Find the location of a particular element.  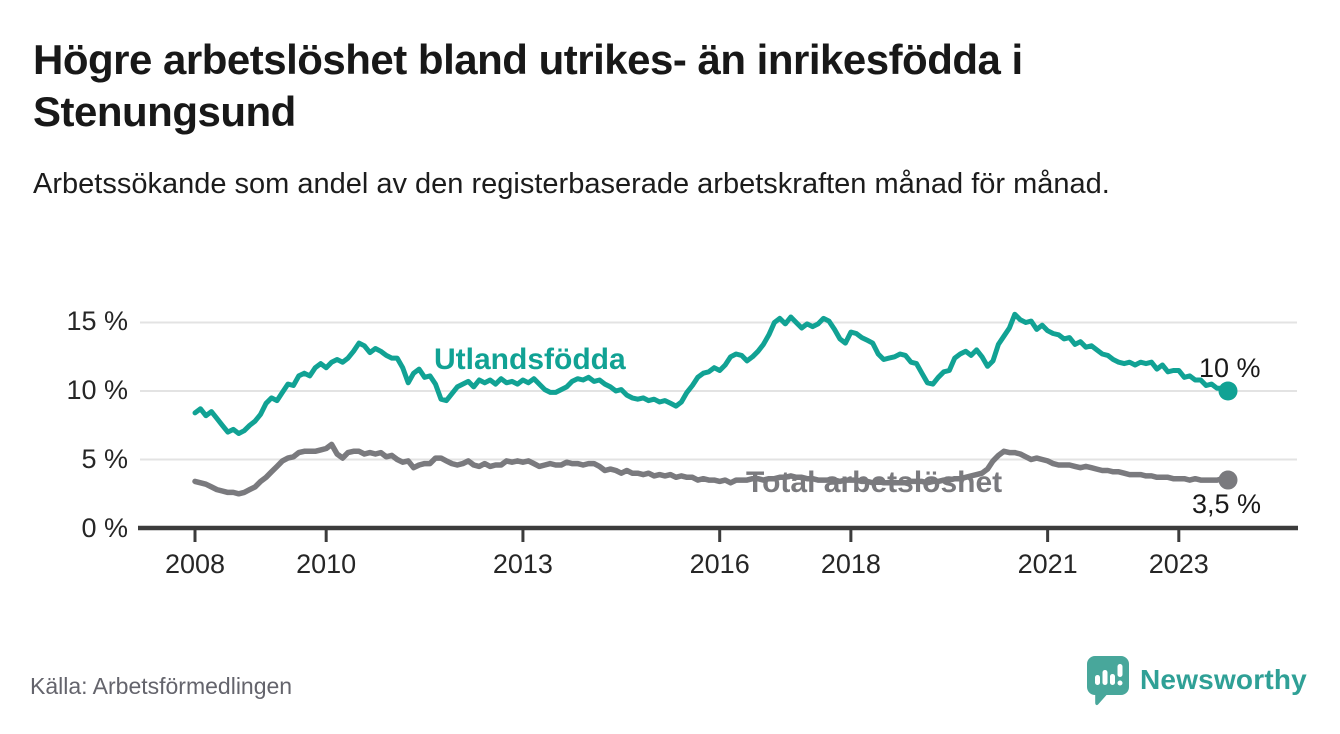

y-axis-label-0: 0 % is located at coordinates (104, 528).